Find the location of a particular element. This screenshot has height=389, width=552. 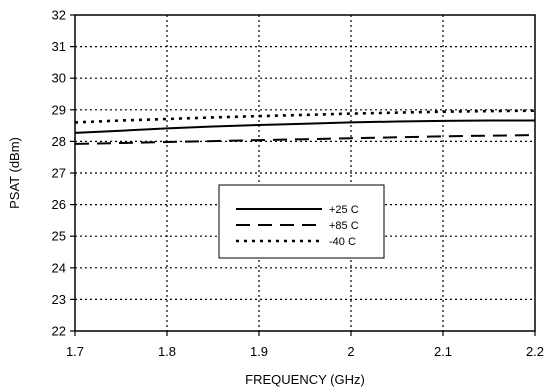

series-line-25c is located at coordinates (304, 126).